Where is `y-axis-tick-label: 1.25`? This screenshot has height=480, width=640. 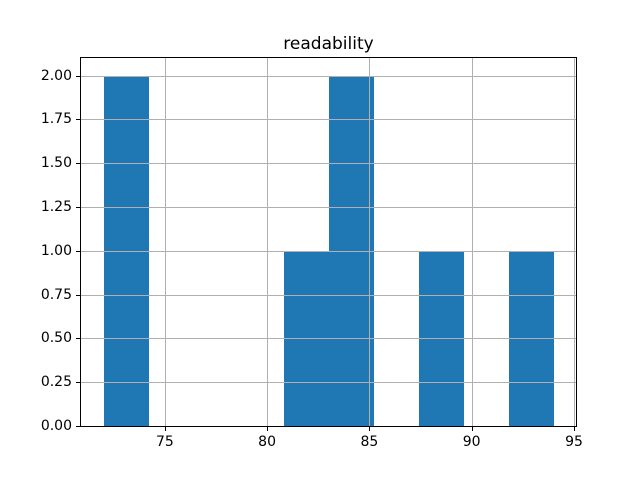 y-axis-tick-label: 1.25 is located at coordinates (56, 207).